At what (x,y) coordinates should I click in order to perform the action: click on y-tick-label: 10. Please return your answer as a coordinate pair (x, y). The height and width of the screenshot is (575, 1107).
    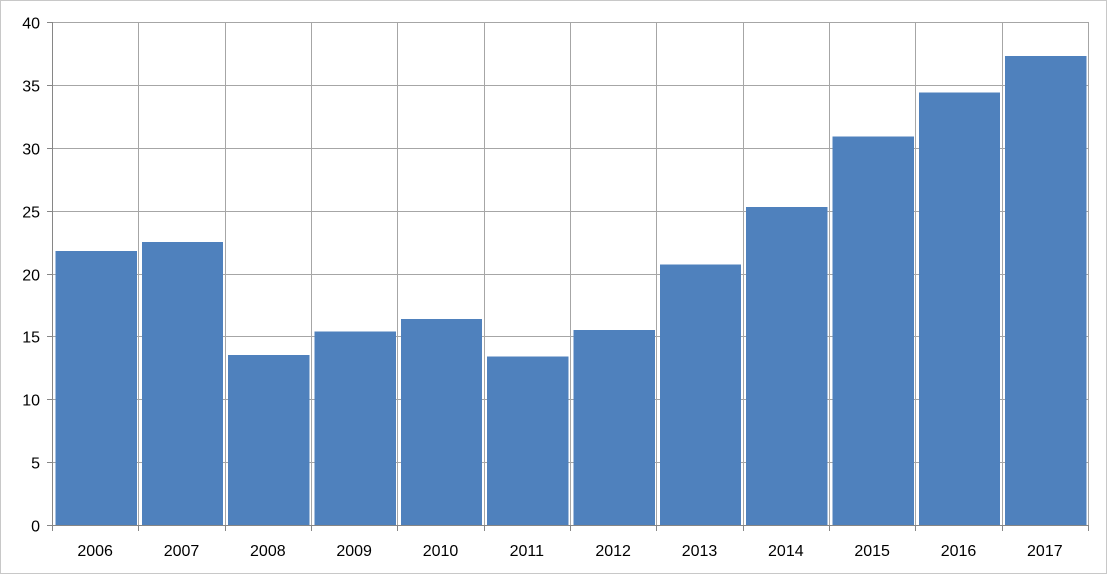
    Looking at the image, I should click on (31, 401).